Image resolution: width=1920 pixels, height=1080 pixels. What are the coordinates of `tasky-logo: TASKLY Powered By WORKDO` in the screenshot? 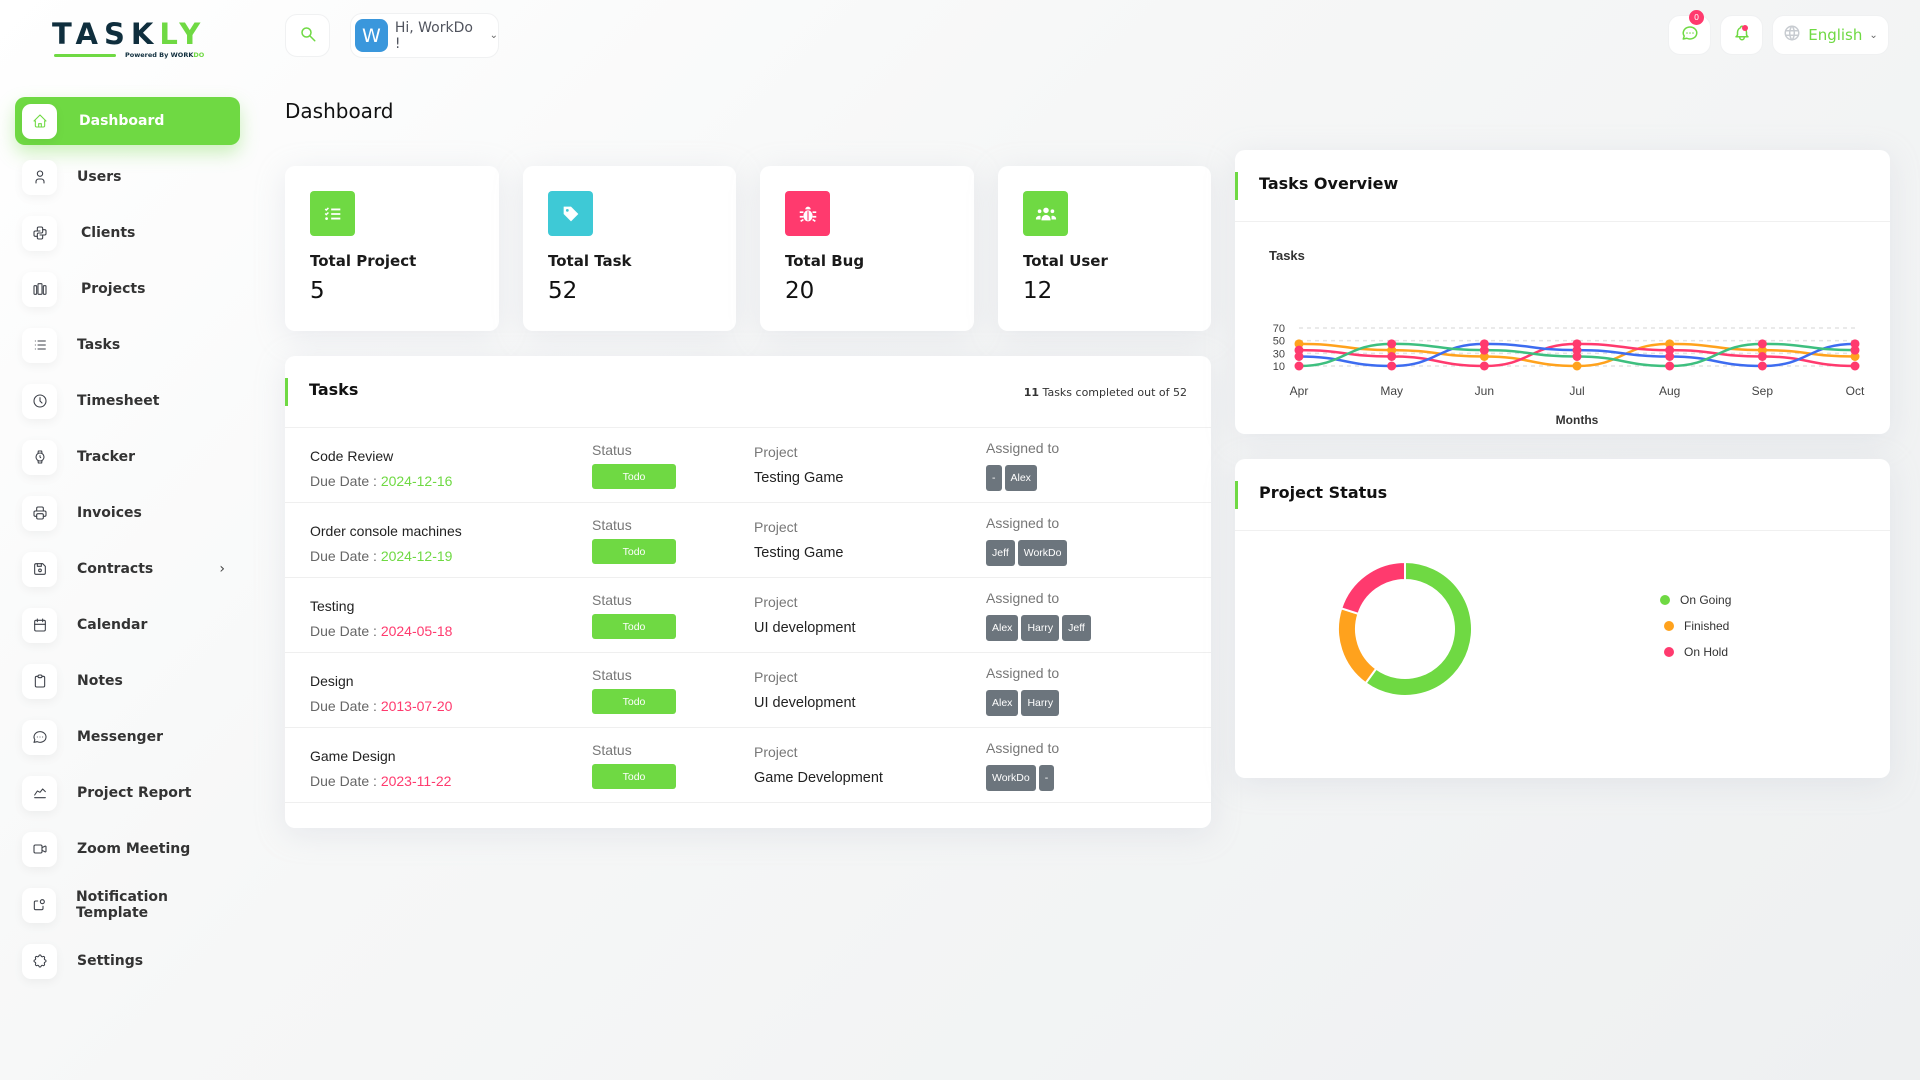 It's located at (132, 40).